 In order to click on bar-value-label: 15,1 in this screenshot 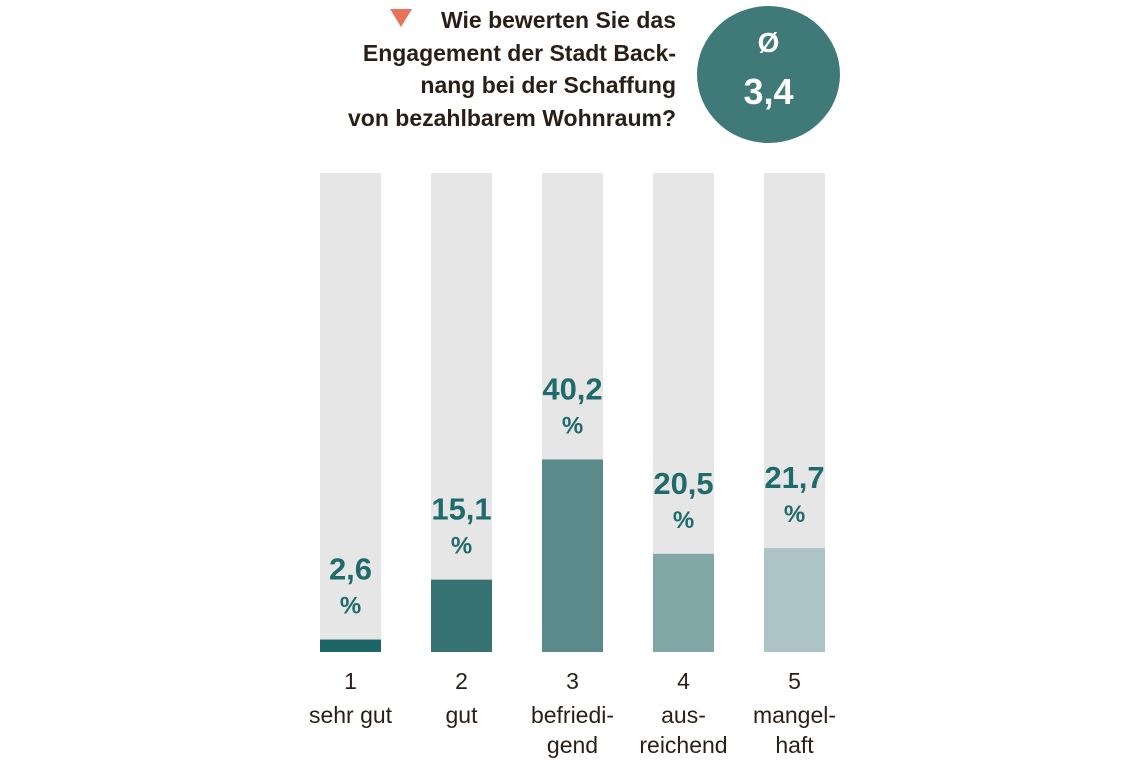, I will do `click(461, 509)`.